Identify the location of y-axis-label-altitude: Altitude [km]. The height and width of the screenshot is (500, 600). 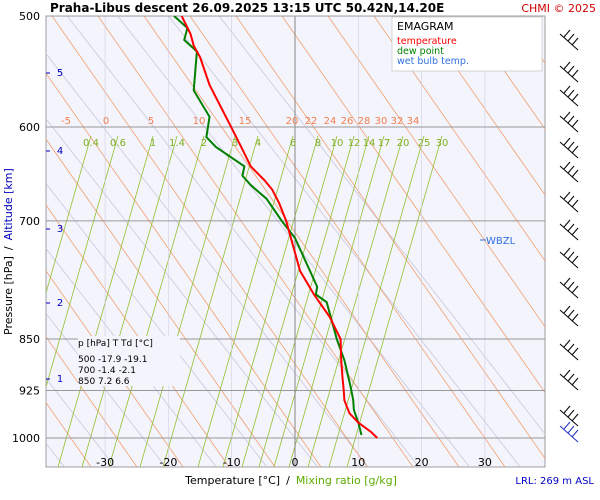
(8, 204).